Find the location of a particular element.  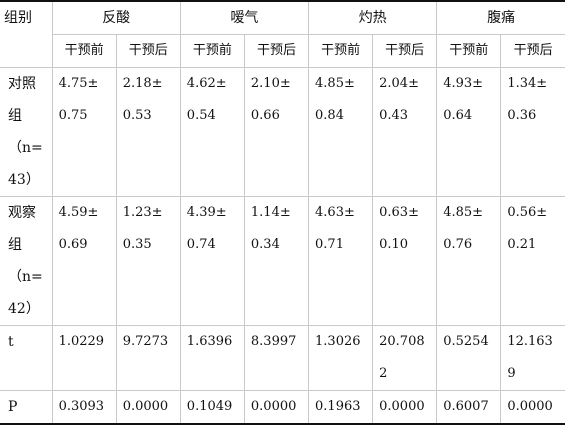

row-label-line: 43） is located at coordinates (24, 180).